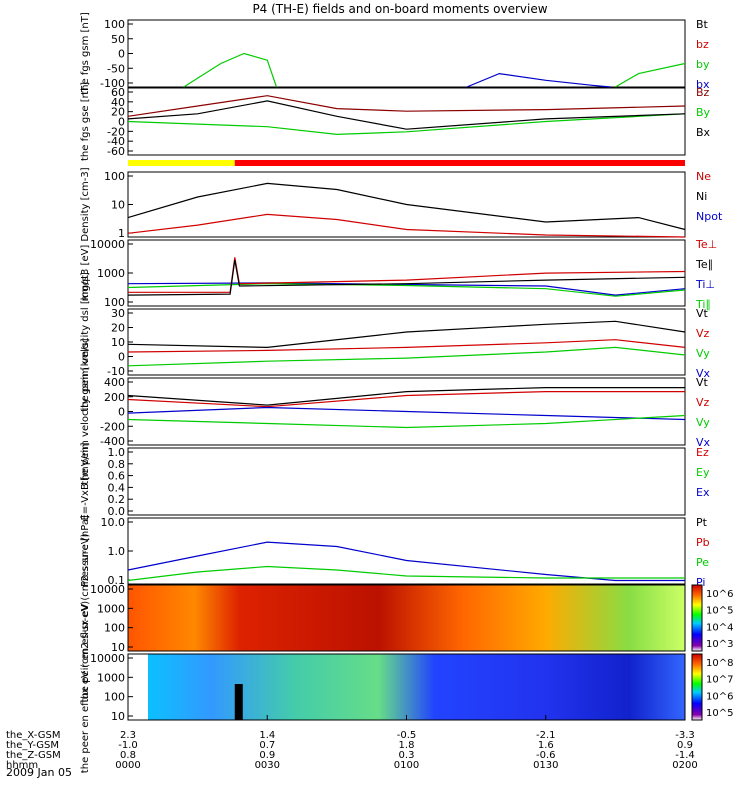 The width and height of the screenshot is (750, 804). I want to click on y-tick-label: 1, so click(121, 233).